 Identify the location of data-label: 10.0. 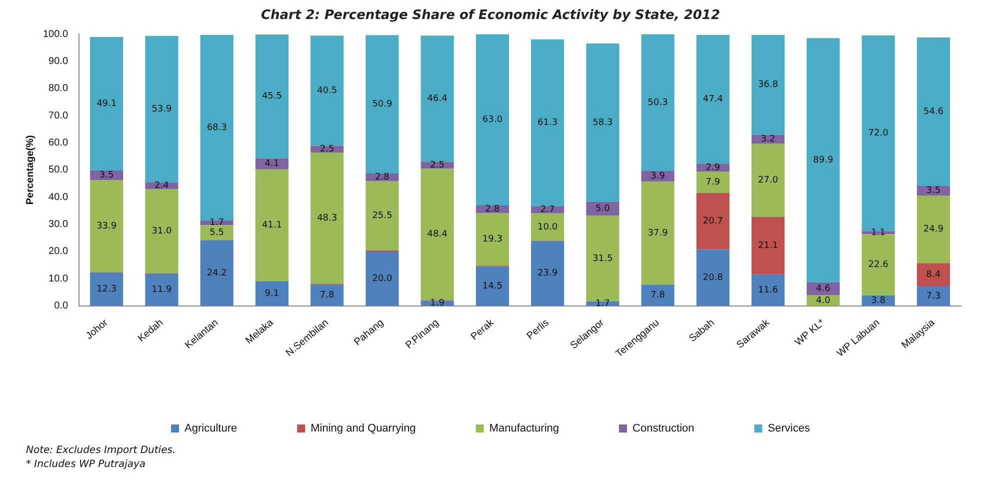
(548, 227).